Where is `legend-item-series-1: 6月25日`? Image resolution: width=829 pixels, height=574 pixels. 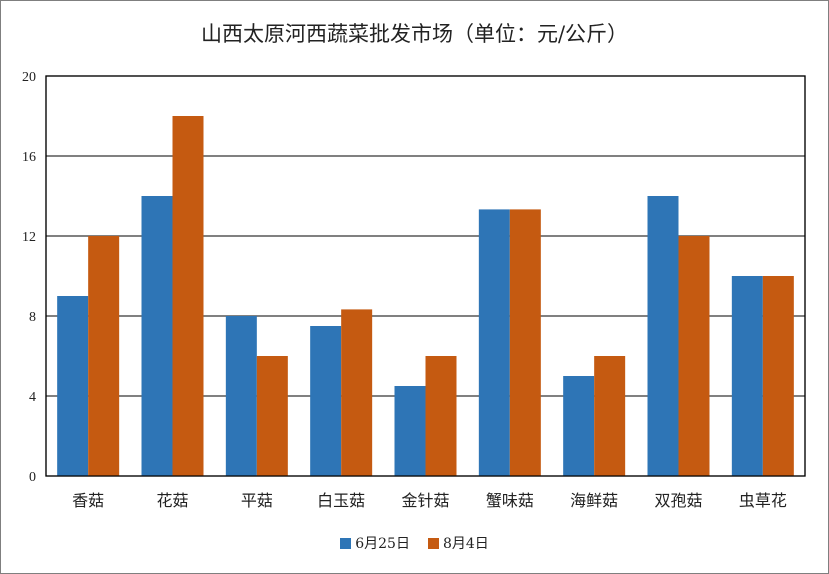
legend-item-series-1: 6月25日 is located at coordinates (375, 543).